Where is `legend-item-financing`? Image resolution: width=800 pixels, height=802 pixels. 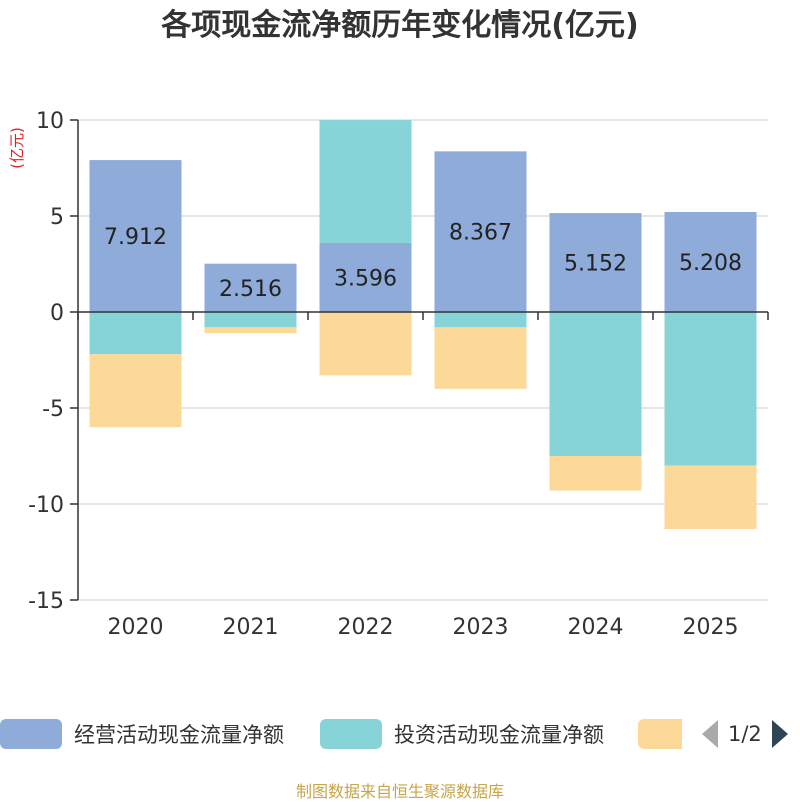 legend-item-financing is located at coordinates (660, 734).